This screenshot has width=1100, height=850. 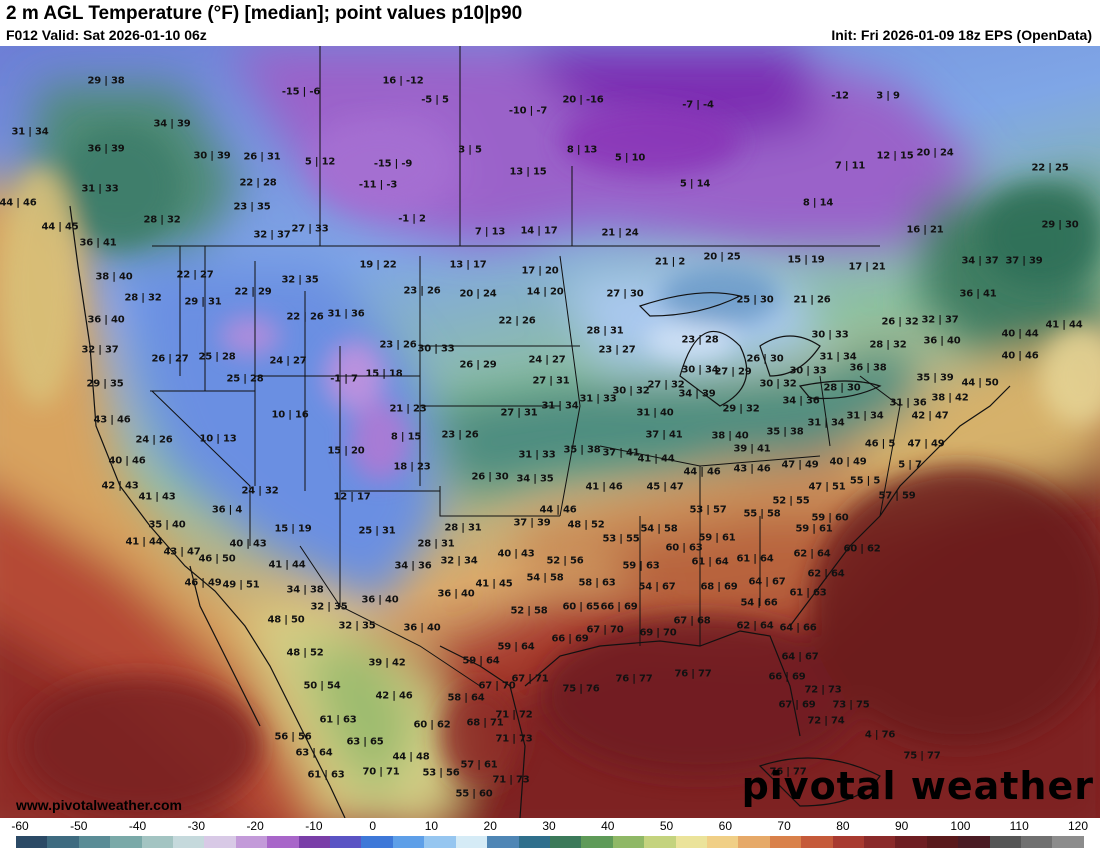 What do you see at coordinates (759, 603) in the screenshot?
I see `point-value: 54 | 66` at bounding box center [759, 603].